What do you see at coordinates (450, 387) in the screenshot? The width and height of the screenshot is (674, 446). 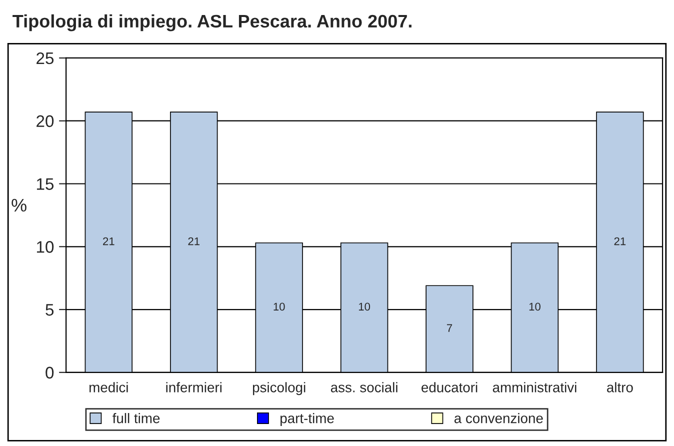 I see `x-tick-label: educatori` at bounding box center [450, 387].